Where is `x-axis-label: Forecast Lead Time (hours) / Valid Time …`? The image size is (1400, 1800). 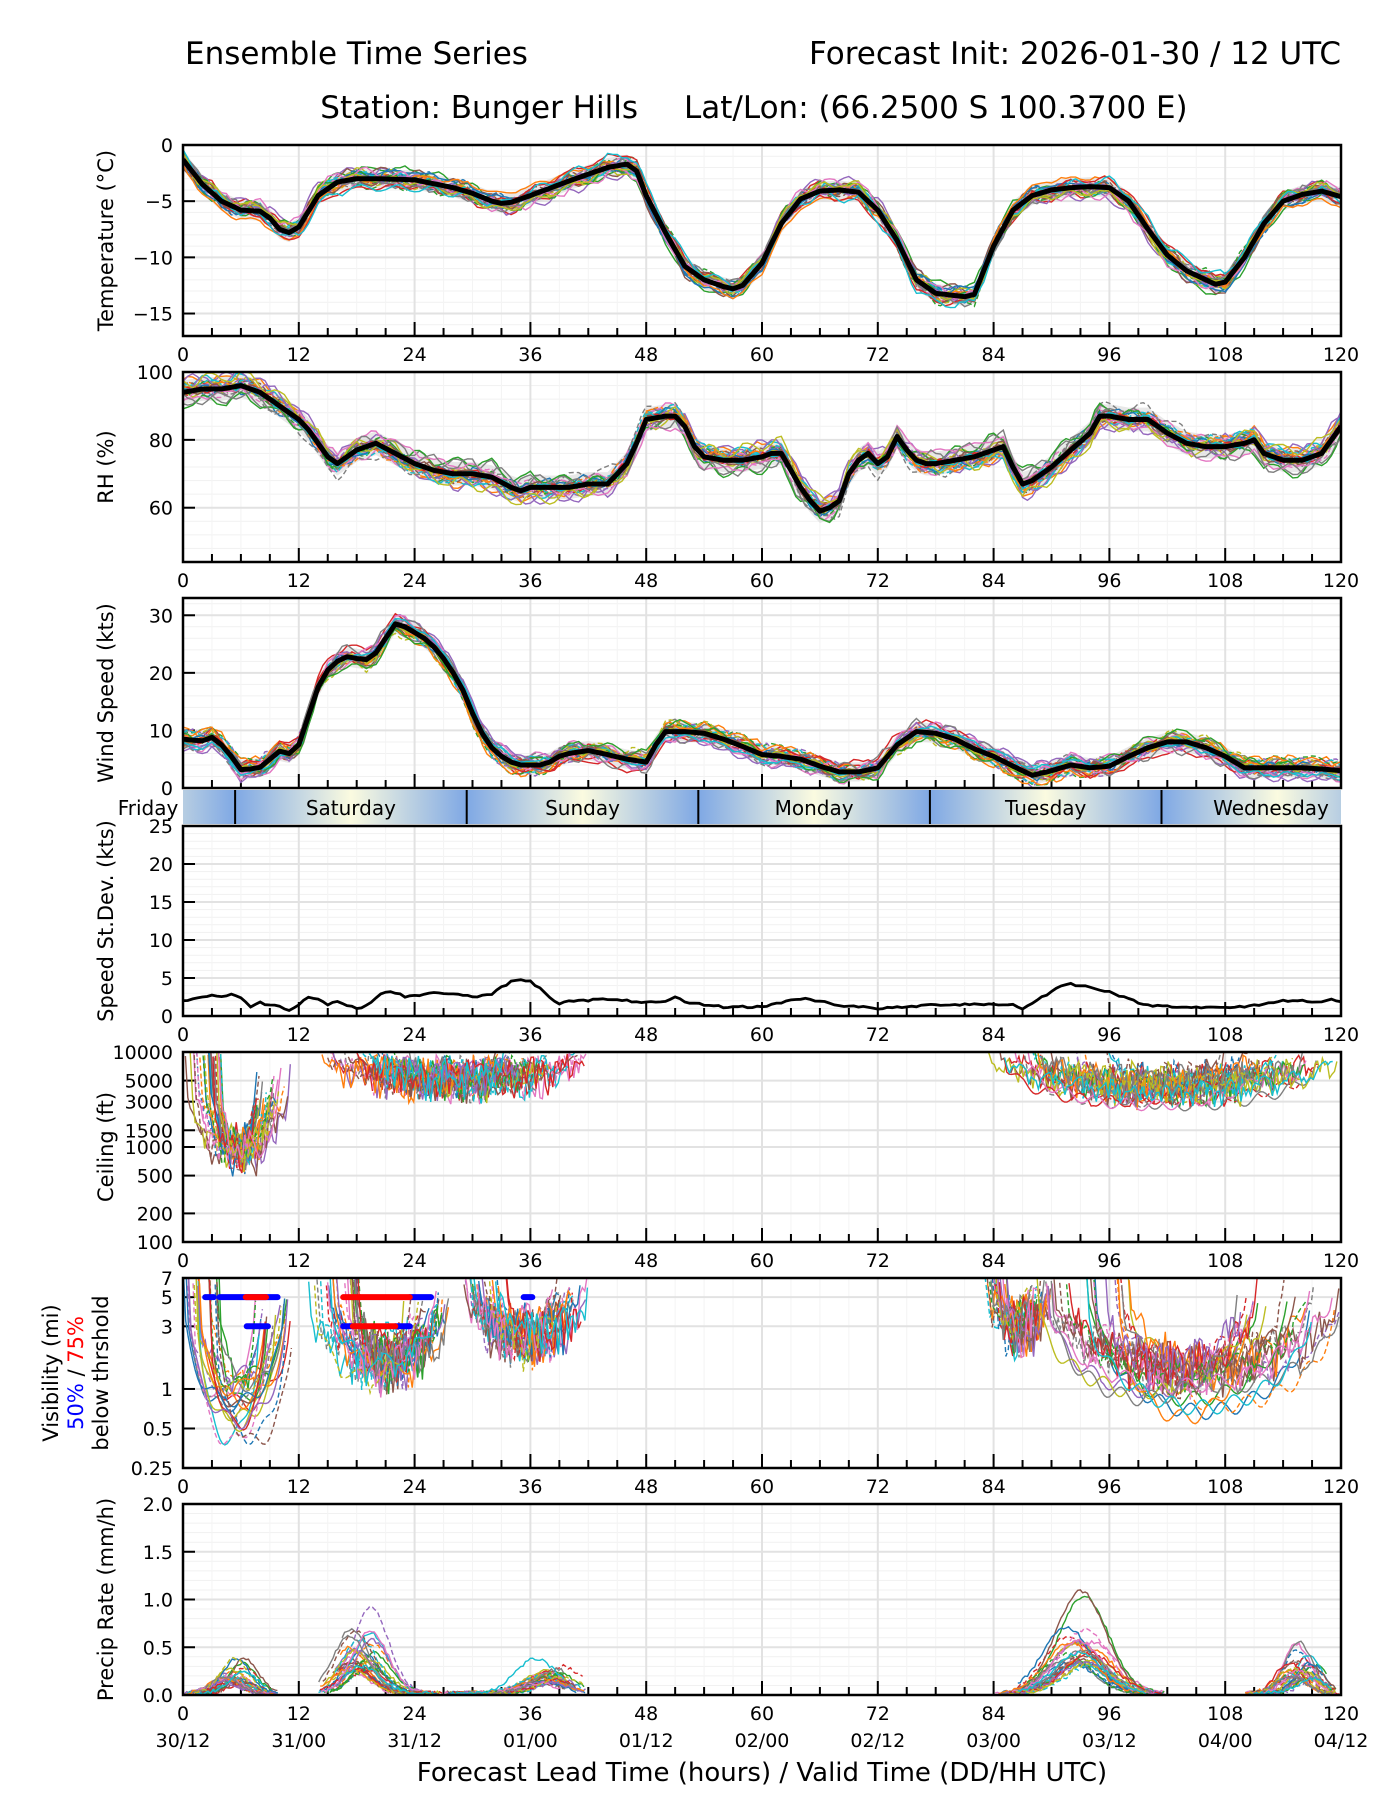
x-axis-label: Forecast Lead Time (hours) / Valid Time … is located at coordinates (762, 1773).